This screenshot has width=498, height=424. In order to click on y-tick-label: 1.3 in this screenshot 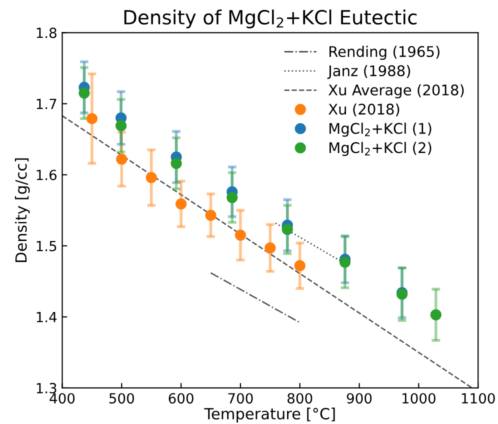, I will do `click(46, 388)`.